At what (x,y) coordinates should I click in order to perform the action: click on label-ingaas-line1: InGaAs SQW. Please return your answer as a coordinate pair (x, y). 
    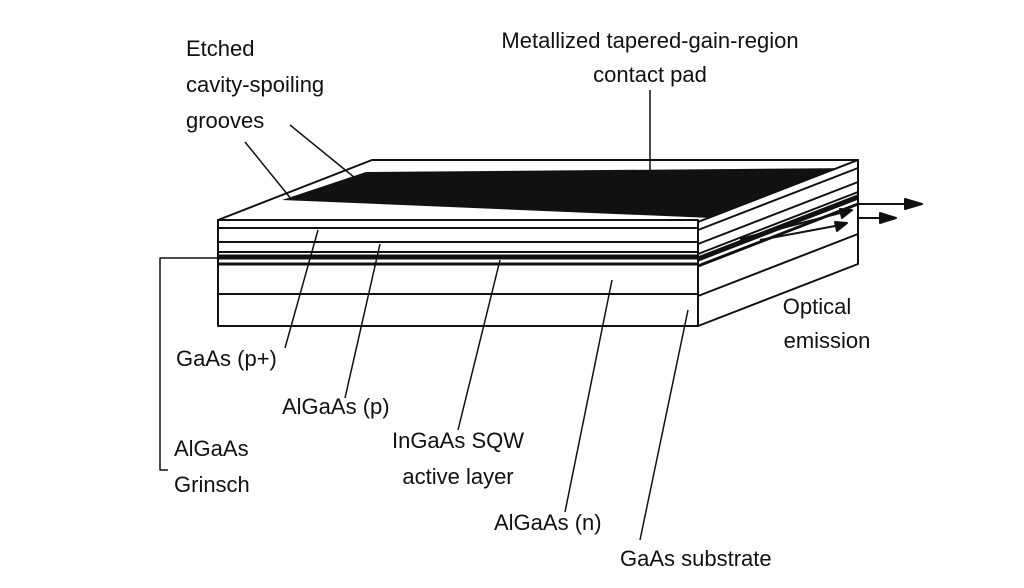
    Looking at the image, I should click on (458, 440).